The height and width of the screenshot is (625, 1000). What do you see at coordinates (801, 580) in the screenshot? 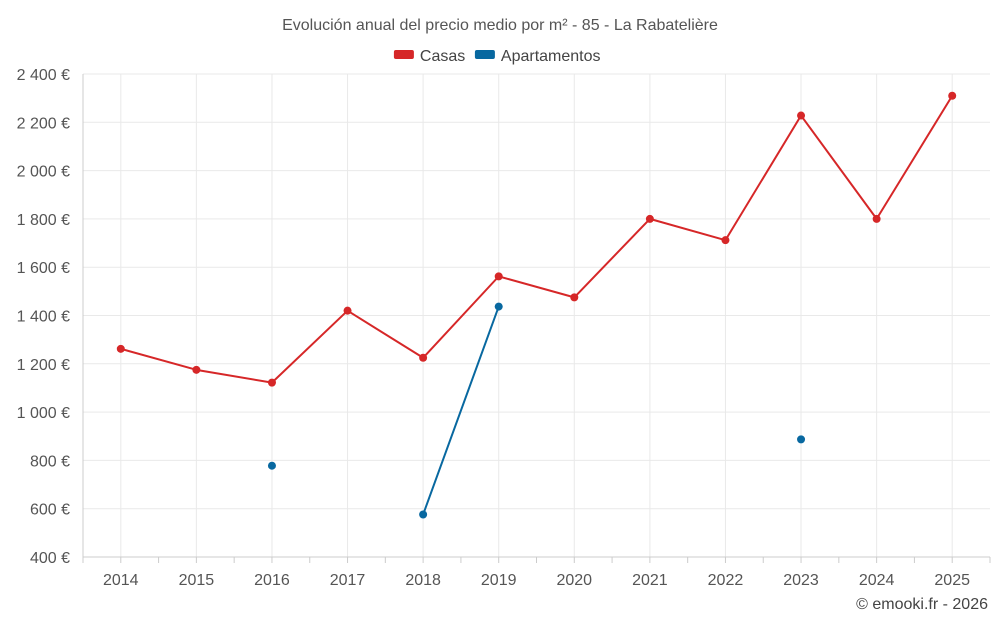
I see `x-tick-label: 2023` at bounding box center [801, 580].